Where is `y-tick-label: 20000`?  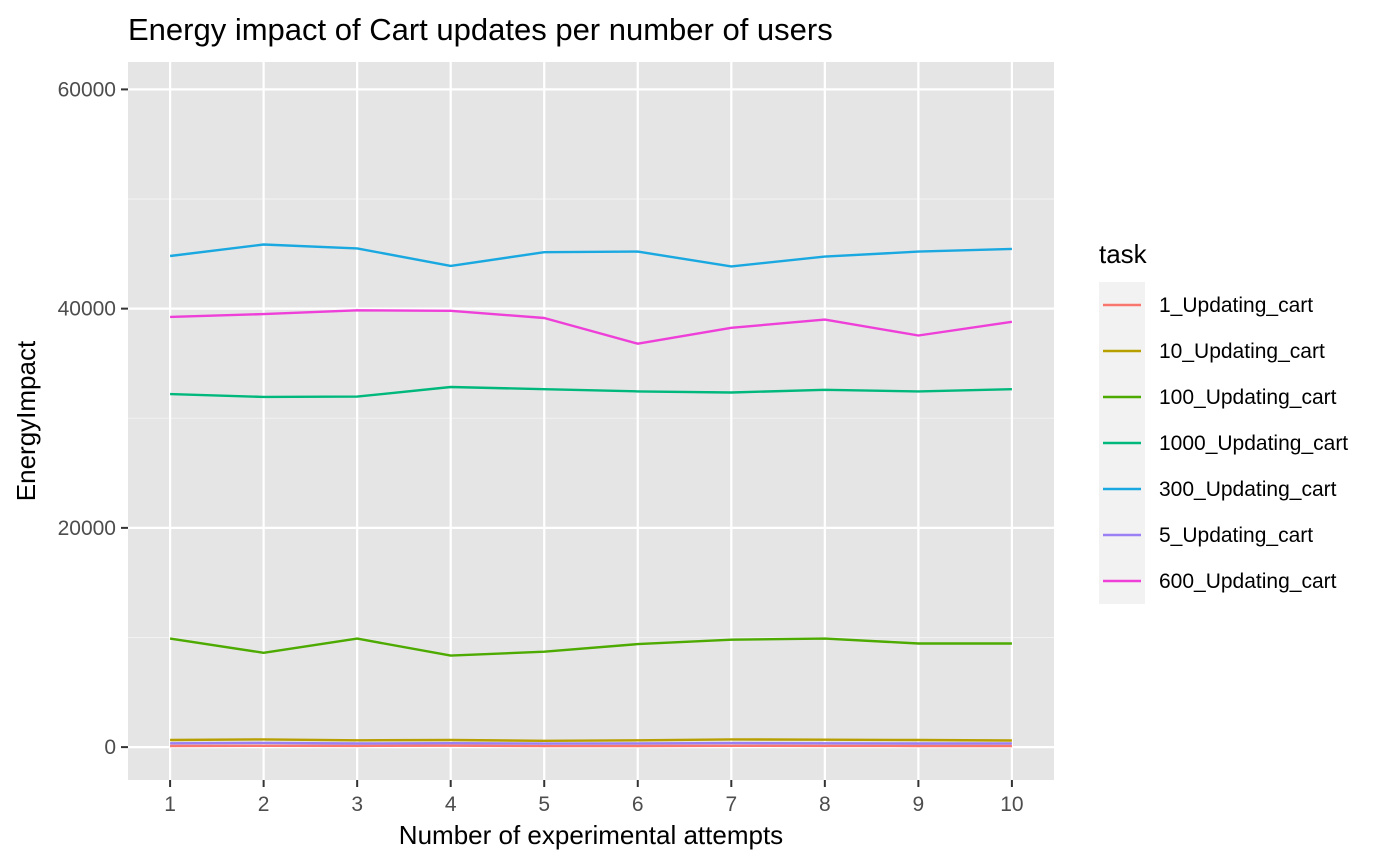 y-tick-label: 20000 is located at coordinates (87, 528).